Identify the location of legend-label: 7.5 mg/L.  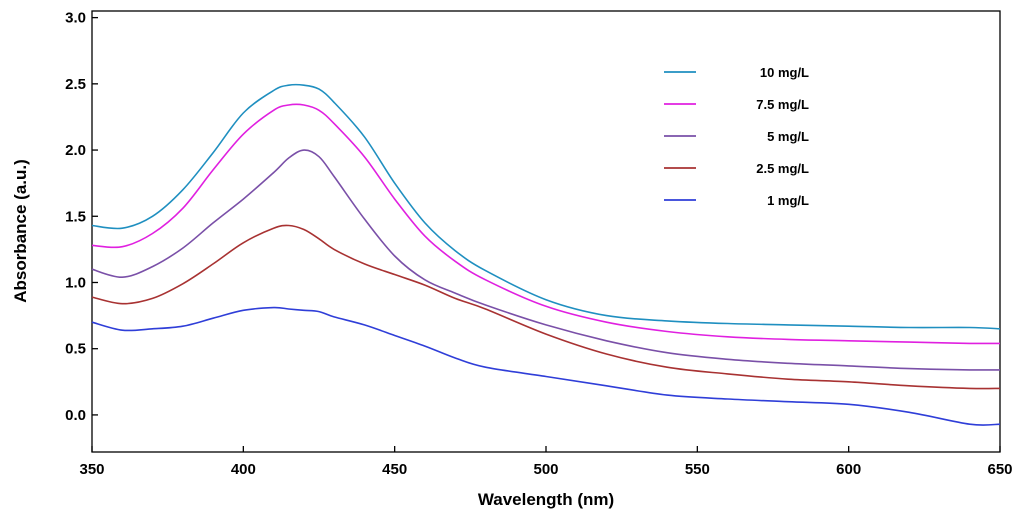
(782, 104).